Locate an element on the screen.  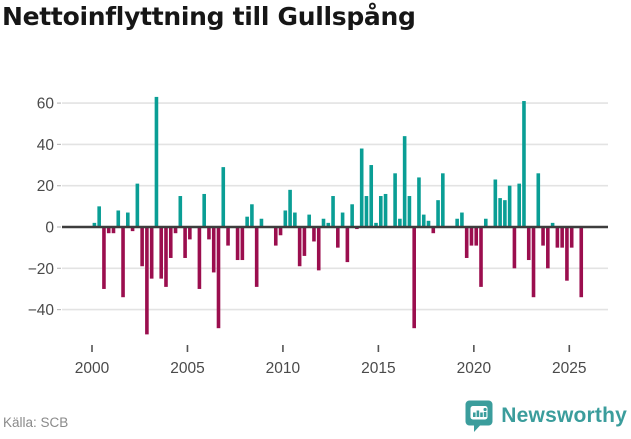
chart-header: Nettoinflyttning till Gullspång is located at coordinates (315, 16).